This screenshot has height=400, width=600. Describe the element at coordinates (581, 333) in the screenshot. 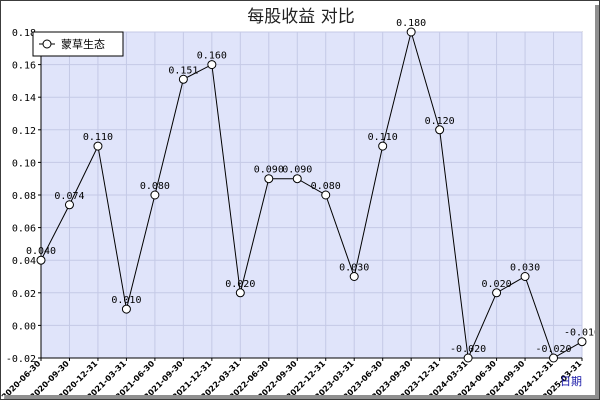

I see `data-label: -0.010` at that location.